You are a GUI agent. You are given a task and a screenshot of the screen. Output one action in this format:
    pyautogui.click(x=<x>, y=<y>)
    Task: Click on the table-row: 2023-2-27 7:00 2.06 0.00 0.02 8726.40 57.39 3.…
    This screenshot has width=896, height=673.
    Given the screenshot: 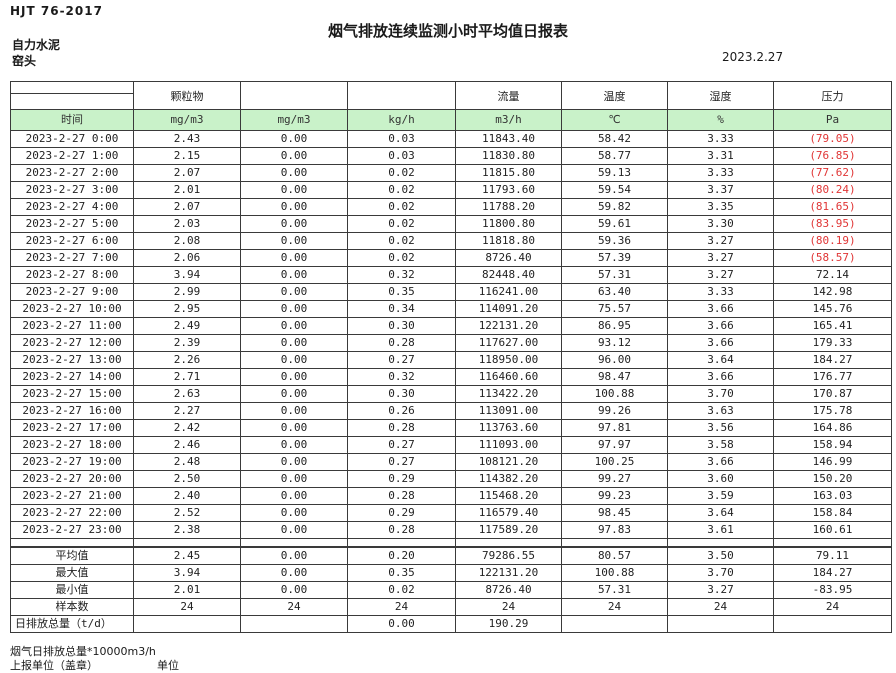 What is the action you would take?
    pyautogui.click(x=451, y=258)
    